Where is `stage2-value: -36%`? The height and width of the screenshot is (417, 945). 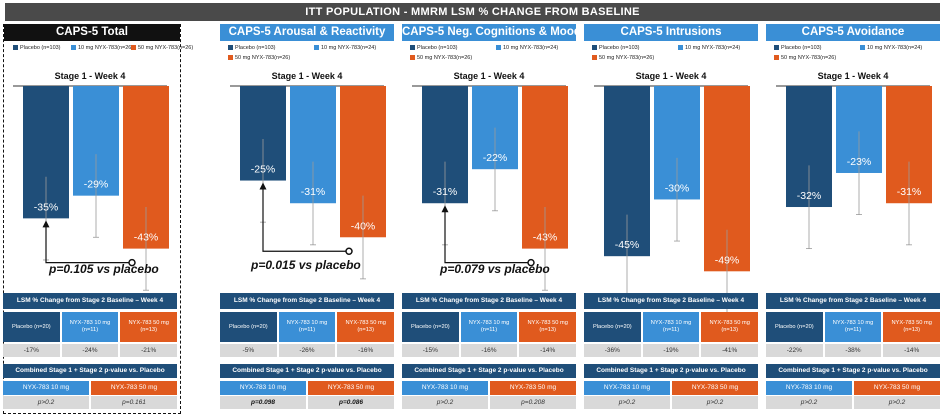 stage2-value: -36% is located at coordinates (612, 350).